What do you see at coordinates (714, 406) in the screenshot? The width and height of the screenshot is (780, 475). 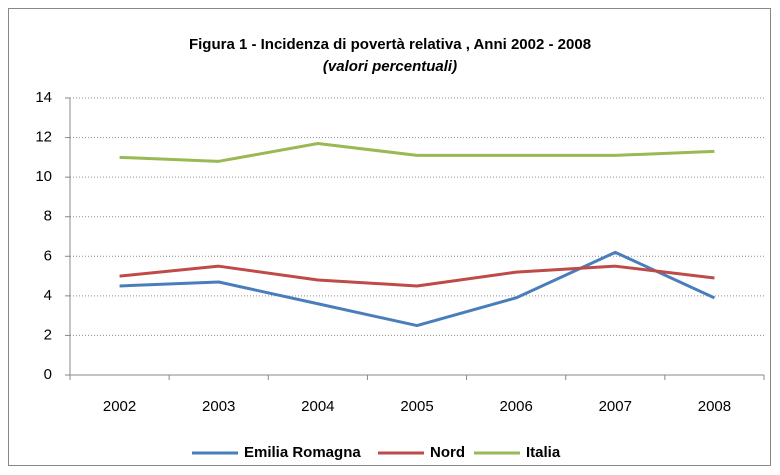 I see `x-tick-label: 2008` at bounding box center [714, 406].